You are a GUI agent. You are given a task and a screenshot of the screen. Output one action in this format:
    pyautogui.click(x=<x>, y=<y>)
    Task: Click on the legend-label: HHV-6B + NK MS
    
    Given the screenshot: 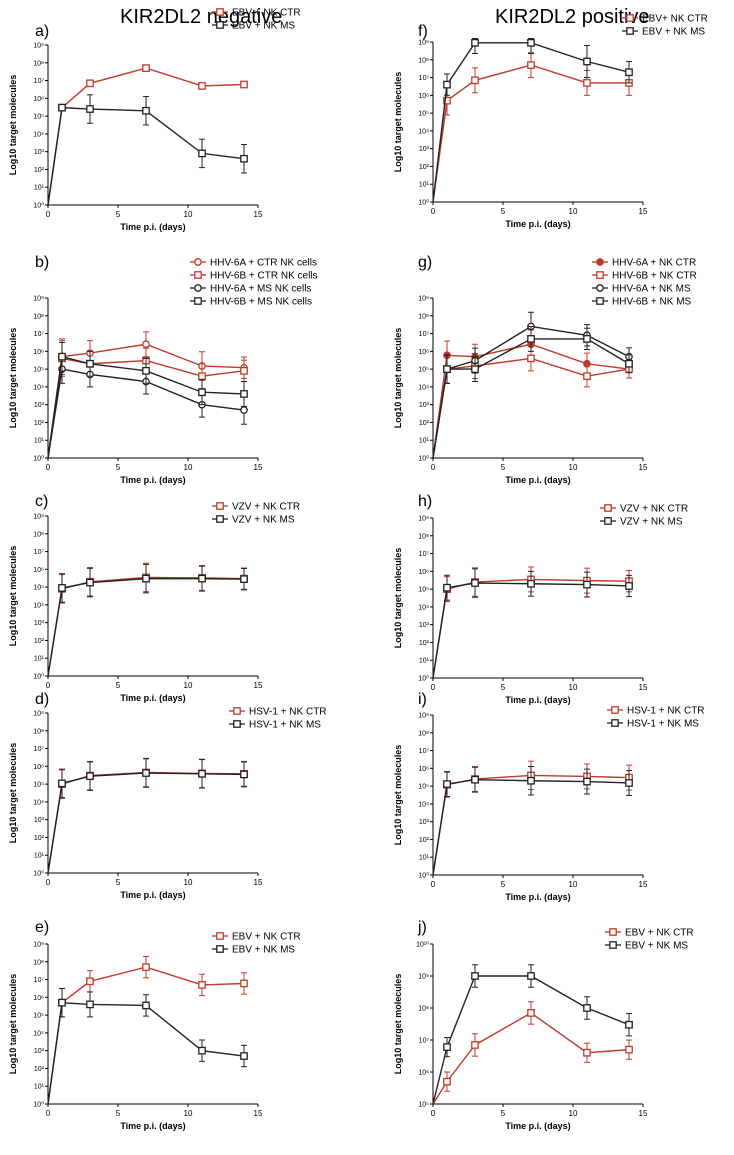 What is the action you would take?
    pyautogui.click(x=652, y=302)
    